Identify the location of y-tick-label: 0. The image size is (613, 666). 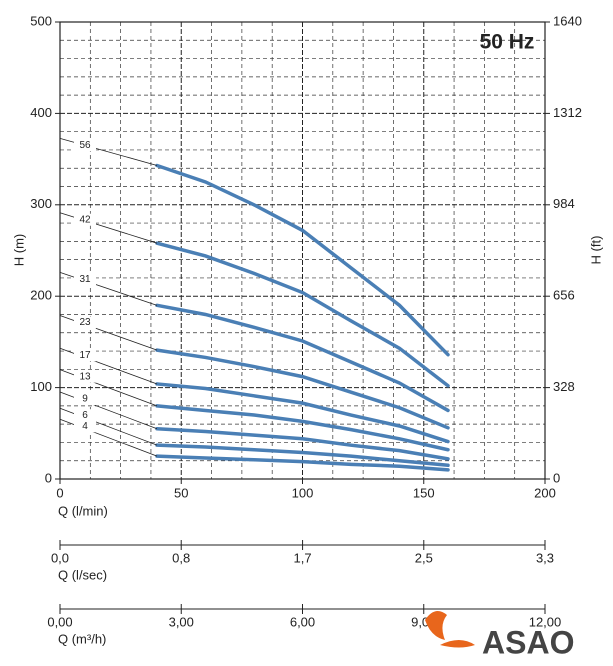
(48, 477).